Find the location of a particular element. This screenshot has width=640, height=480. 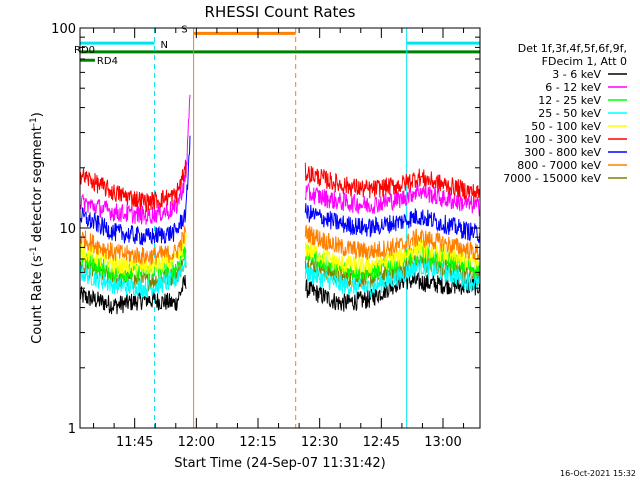

series-line-800-7000-kev-post is located at coordinates (392, 242).